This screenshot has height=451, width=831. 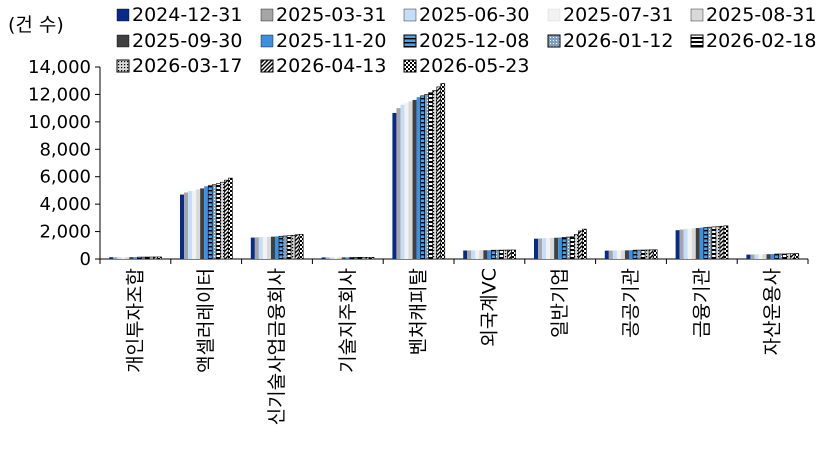 I want to click on bar-외국계VC-2026-02-18, so click(x=501, y=254).